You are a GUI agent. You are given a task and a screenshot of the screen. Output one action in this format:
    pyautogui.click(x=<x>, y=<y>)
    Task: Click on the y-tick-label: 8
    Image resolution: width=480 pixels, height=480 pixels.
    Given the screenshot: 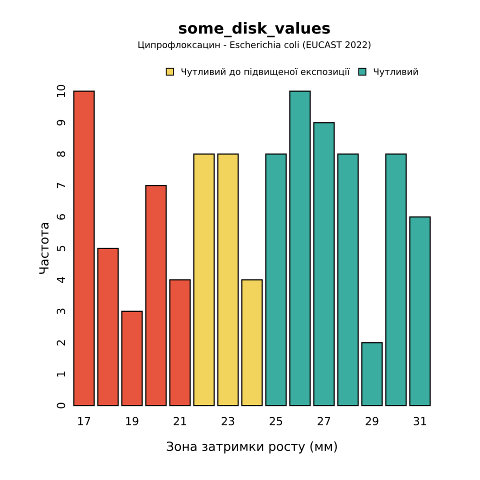 What is the action you would take?
    pyautogui.click(x=61, y=154)
    